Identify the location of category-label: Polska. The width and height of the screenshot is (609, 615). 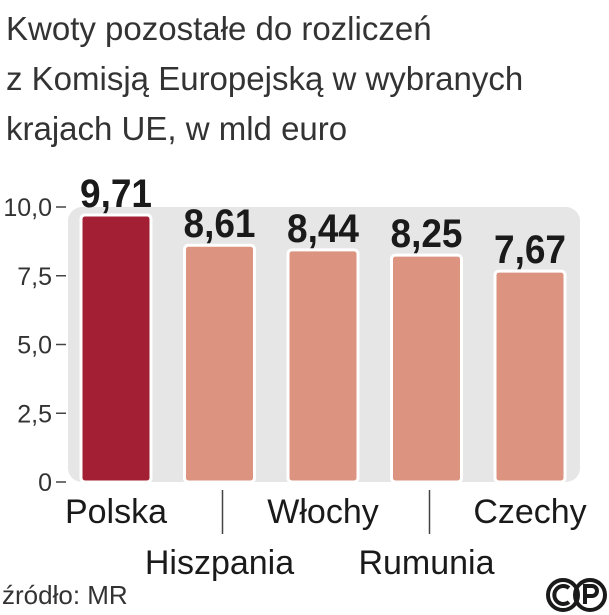
(116, 512).